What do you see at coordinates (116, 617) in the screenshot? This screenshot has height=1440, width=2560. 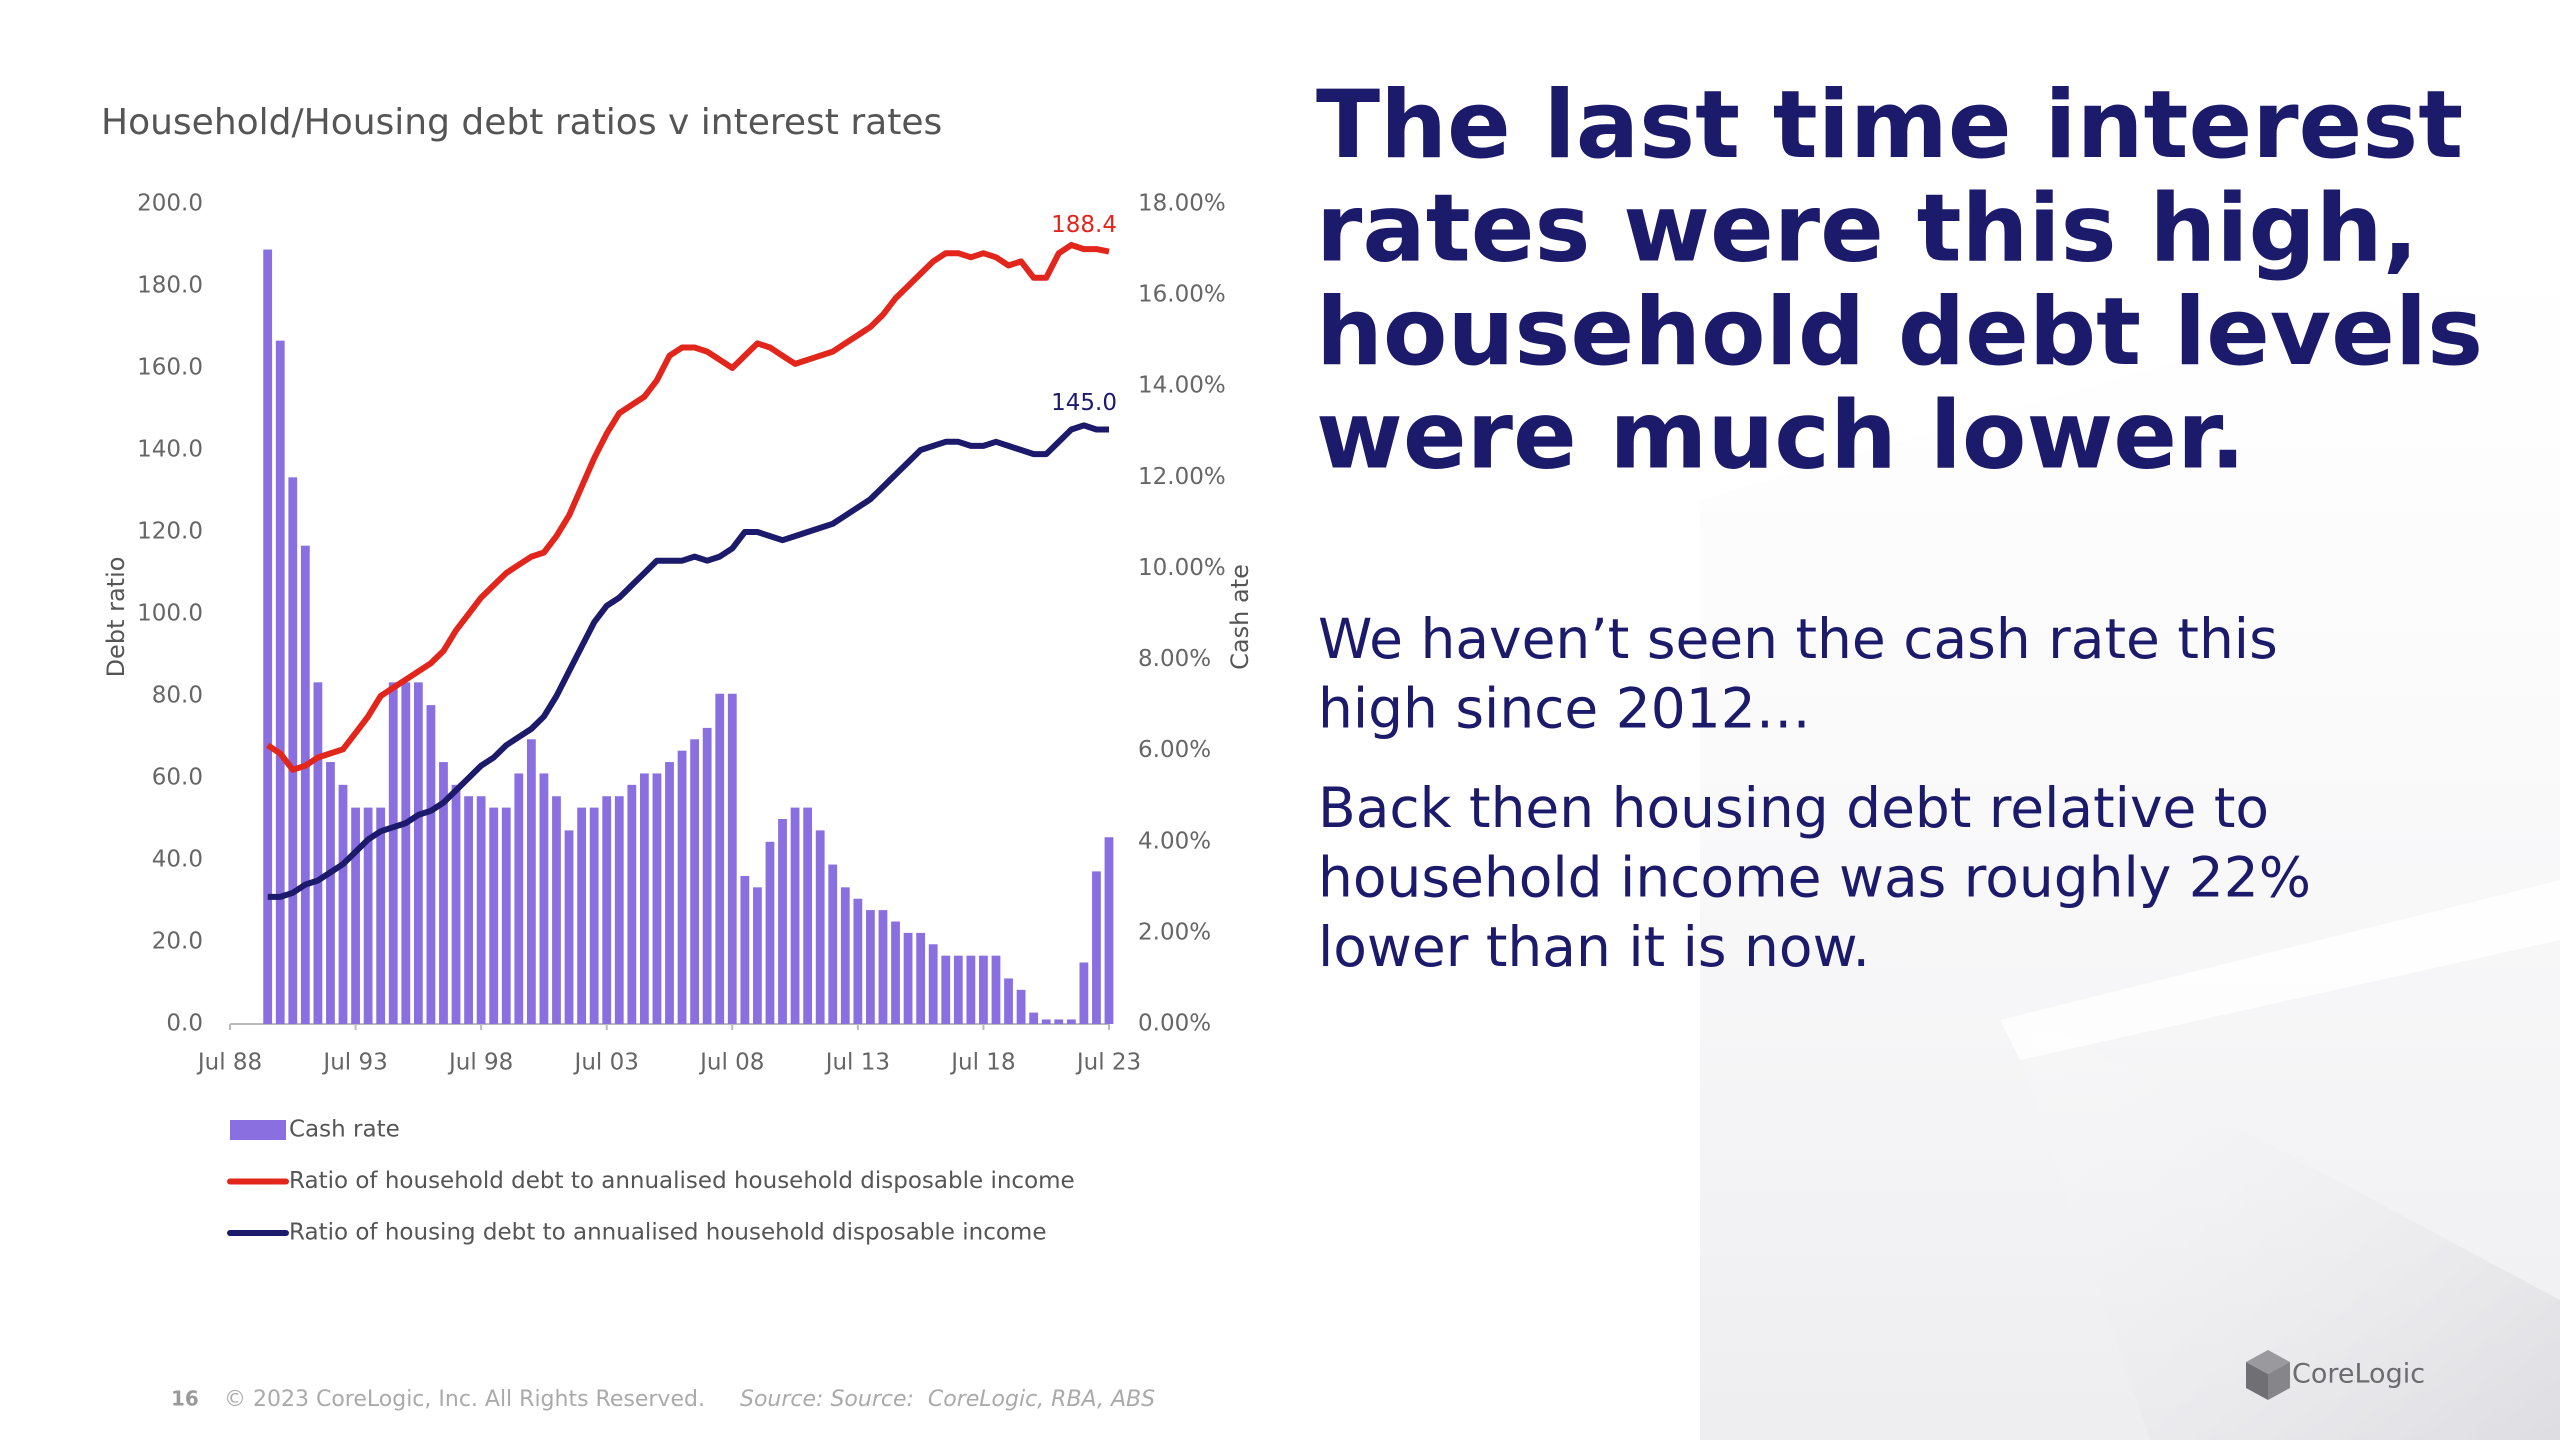 I see `y-axis-label: Debt ratio` at bounding box center [116, 617].